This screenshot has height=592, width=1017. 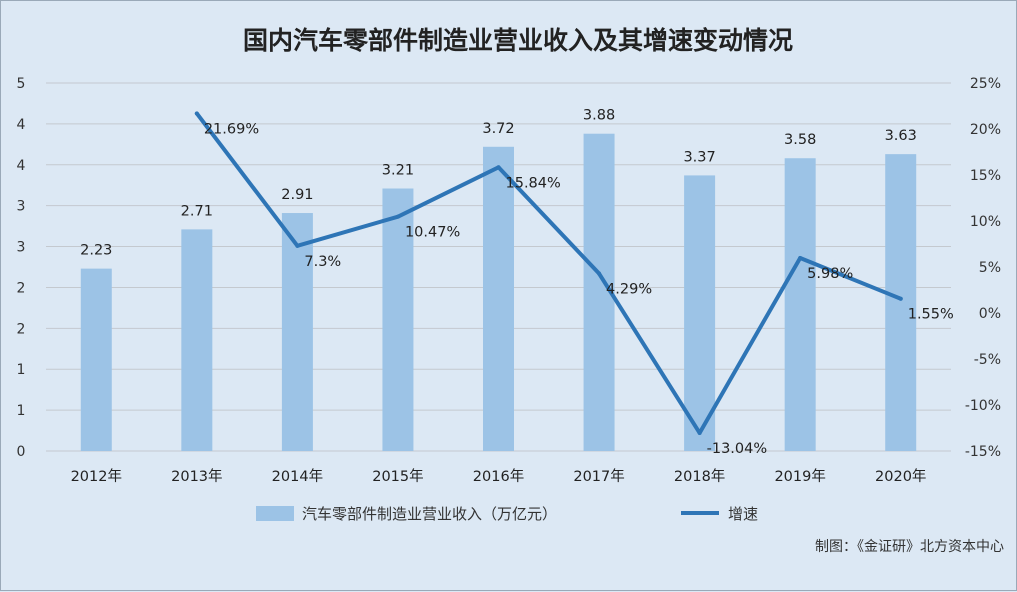 I want to click on x-tick-label: 2016年, so click(x=498, y=476).